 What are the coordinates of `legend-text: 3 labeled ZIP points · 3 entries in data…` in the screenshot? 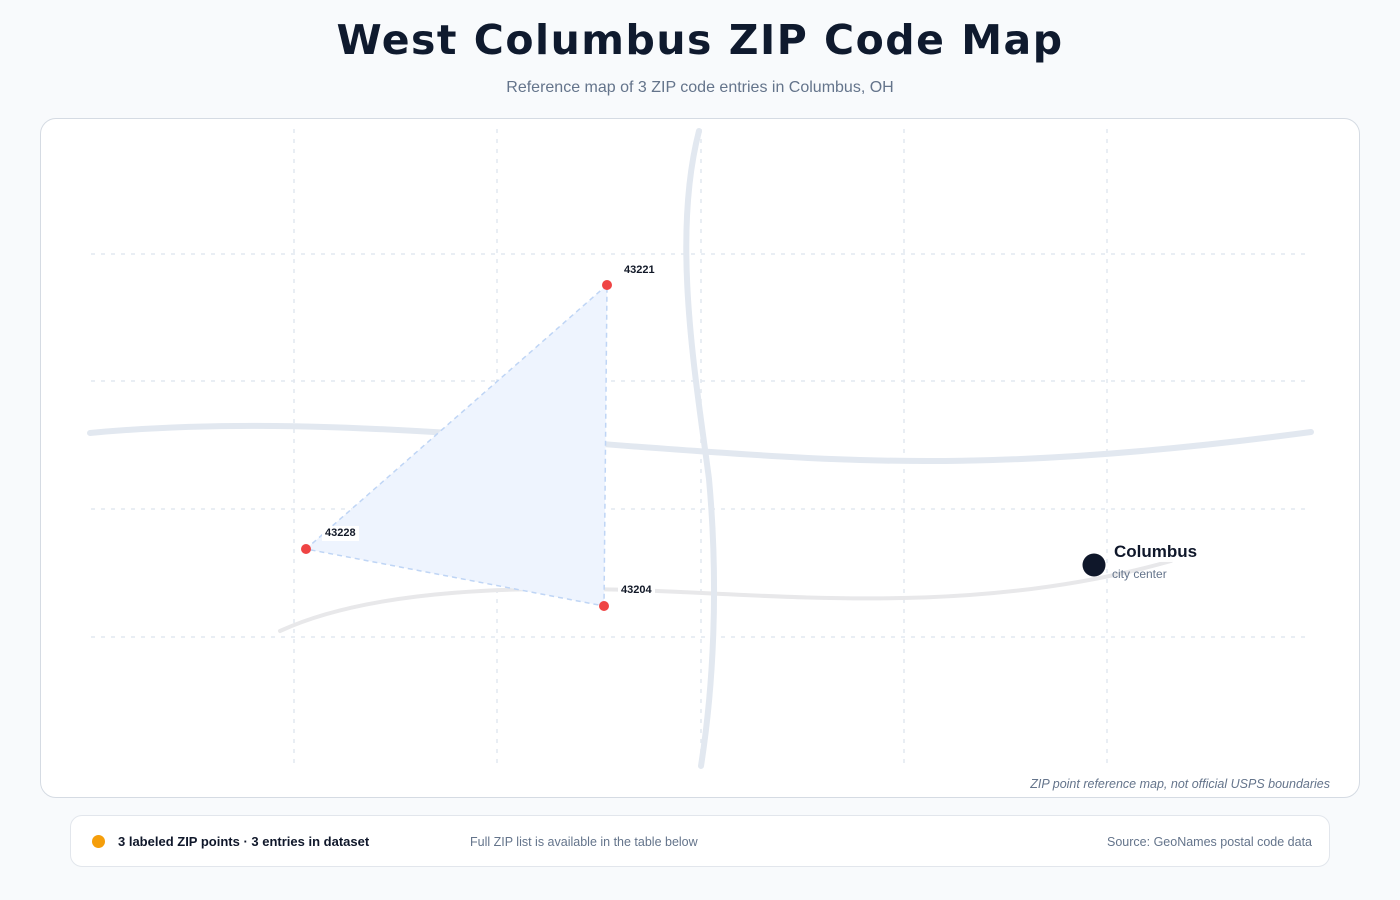 It's located at (244, 841).